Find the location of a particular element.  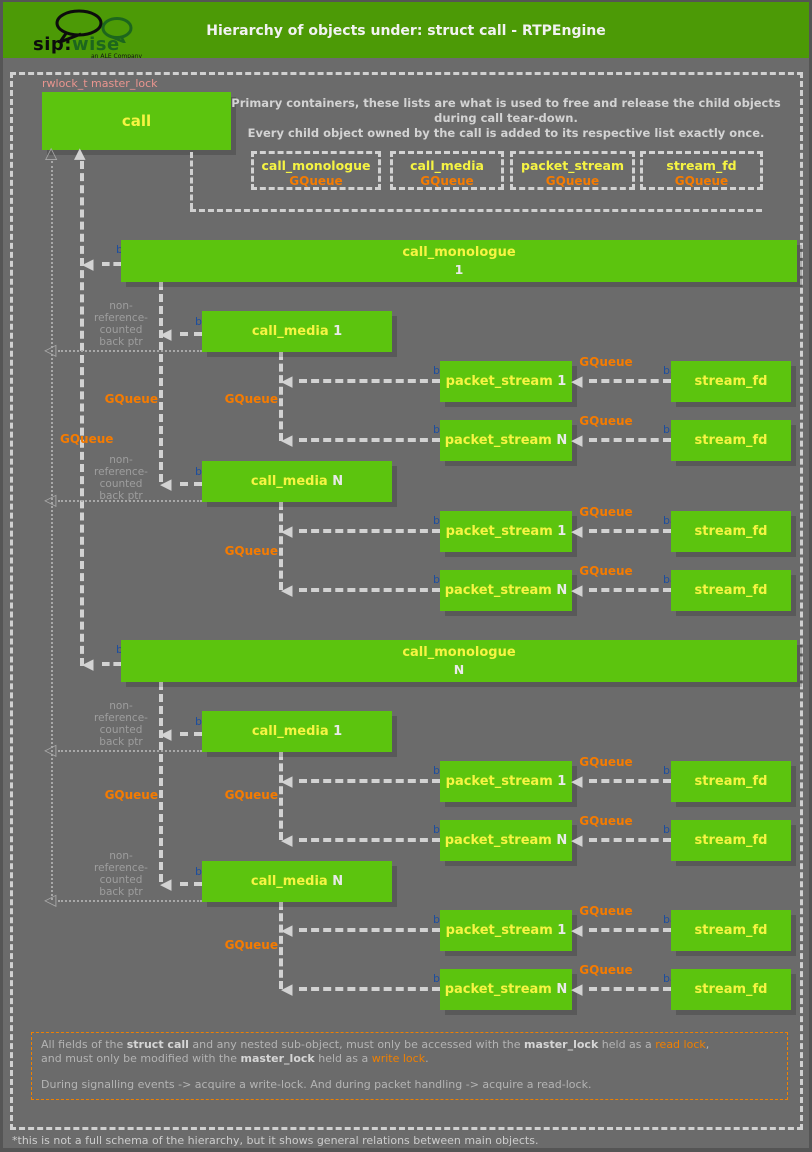

arrowhead-up-icon is located at coordinates (80, 153).